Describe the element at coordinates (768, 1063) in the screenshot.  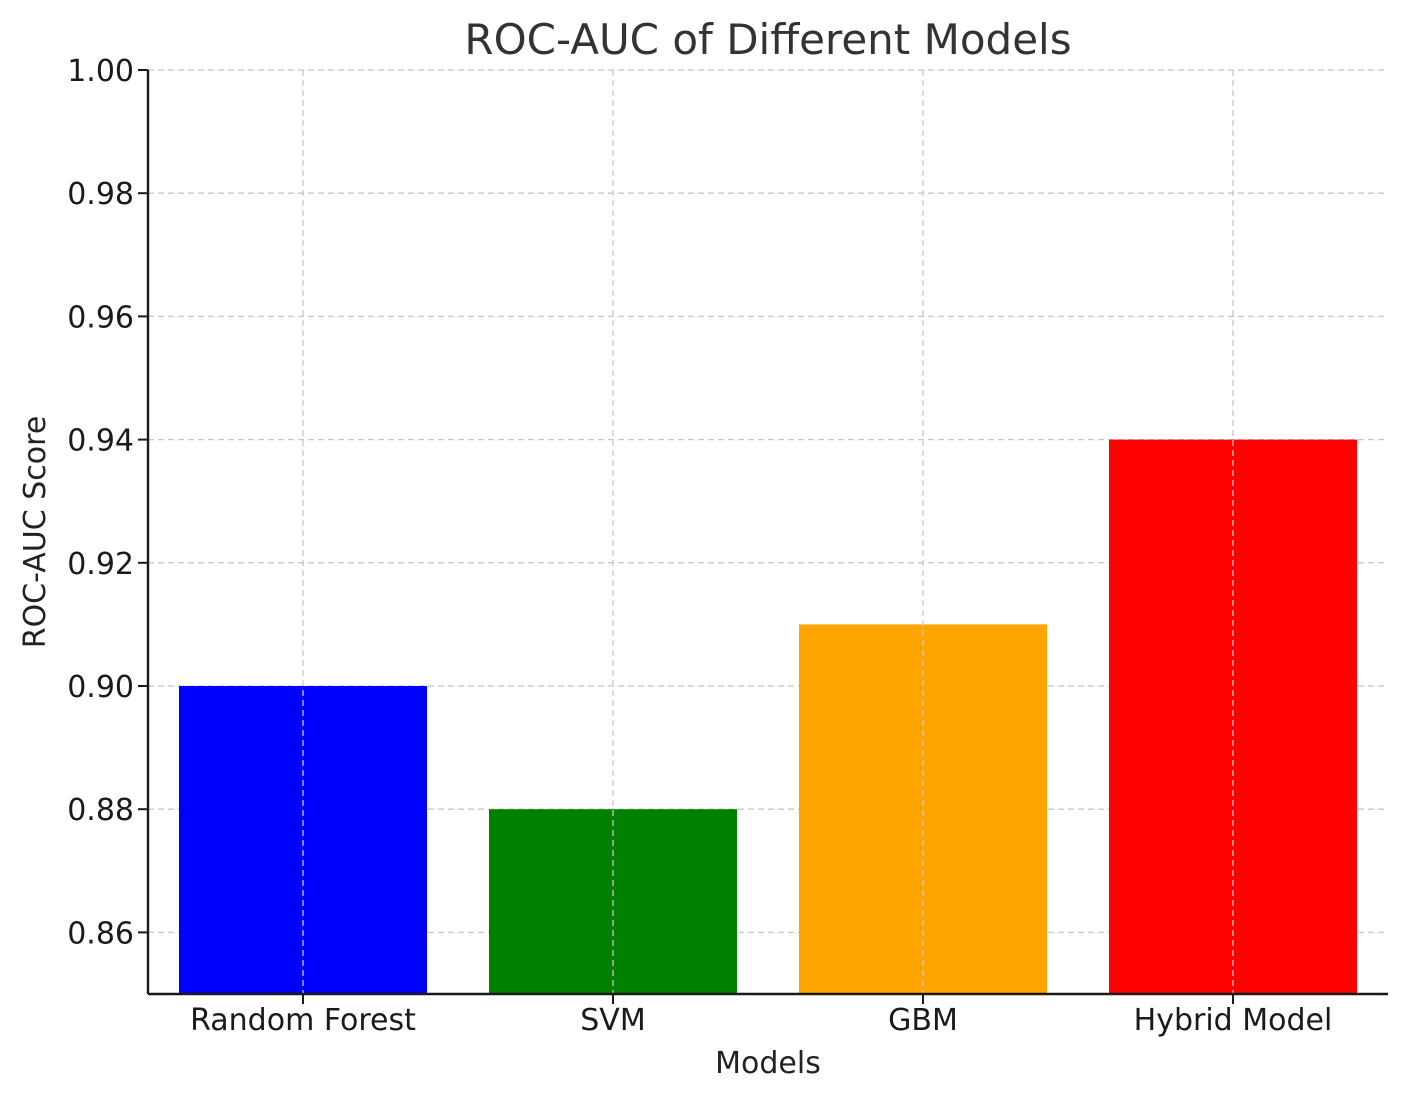
I see `x-axis-label: Models` at that location.